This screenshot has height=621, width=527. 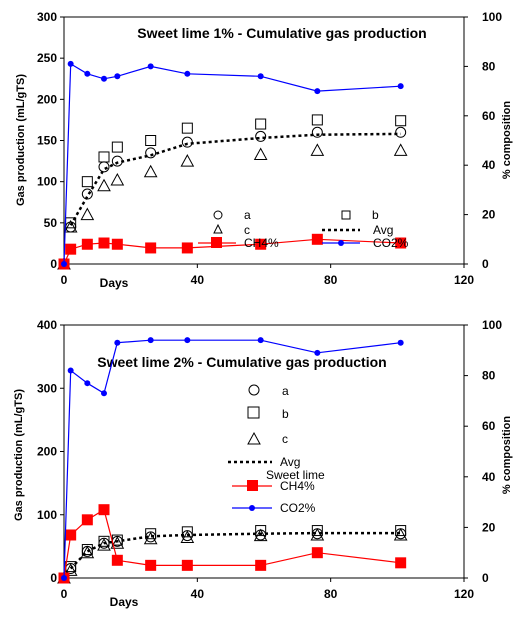 I want to click on legend-marker-a, so click(x=254, y=390).